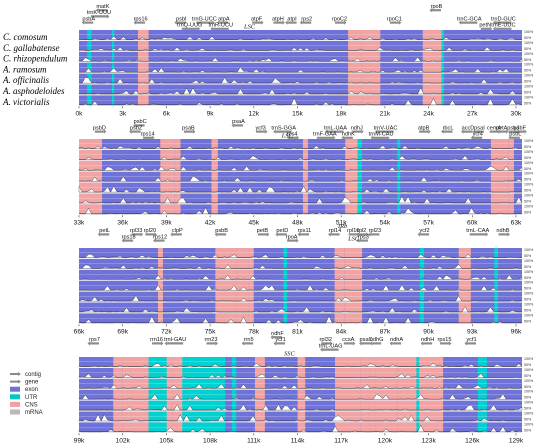 This screenshot has width=550, height=446. Describe the element at coordinates (123, 440) in the screenshot. I see `tick-label: 102k` at that location.